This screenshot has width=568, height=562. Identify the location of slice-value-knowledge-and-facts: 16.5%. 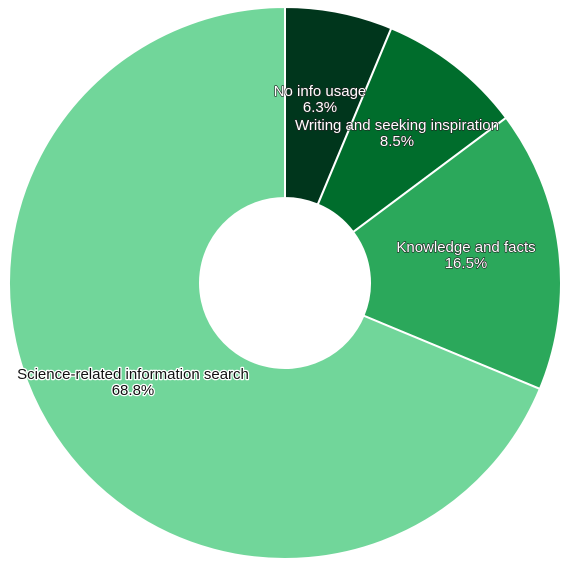
(466, 263).